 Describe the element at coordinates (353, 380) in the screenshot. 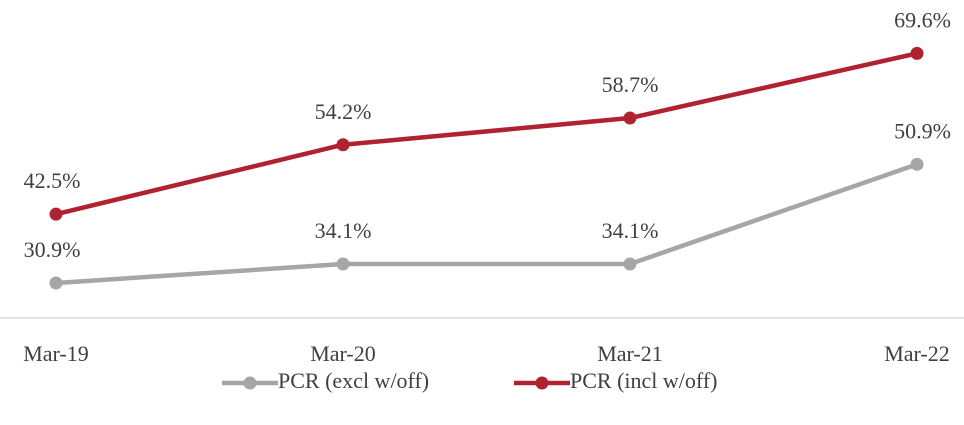

I see `legend-label: PCR (excl w/off)` at that location.